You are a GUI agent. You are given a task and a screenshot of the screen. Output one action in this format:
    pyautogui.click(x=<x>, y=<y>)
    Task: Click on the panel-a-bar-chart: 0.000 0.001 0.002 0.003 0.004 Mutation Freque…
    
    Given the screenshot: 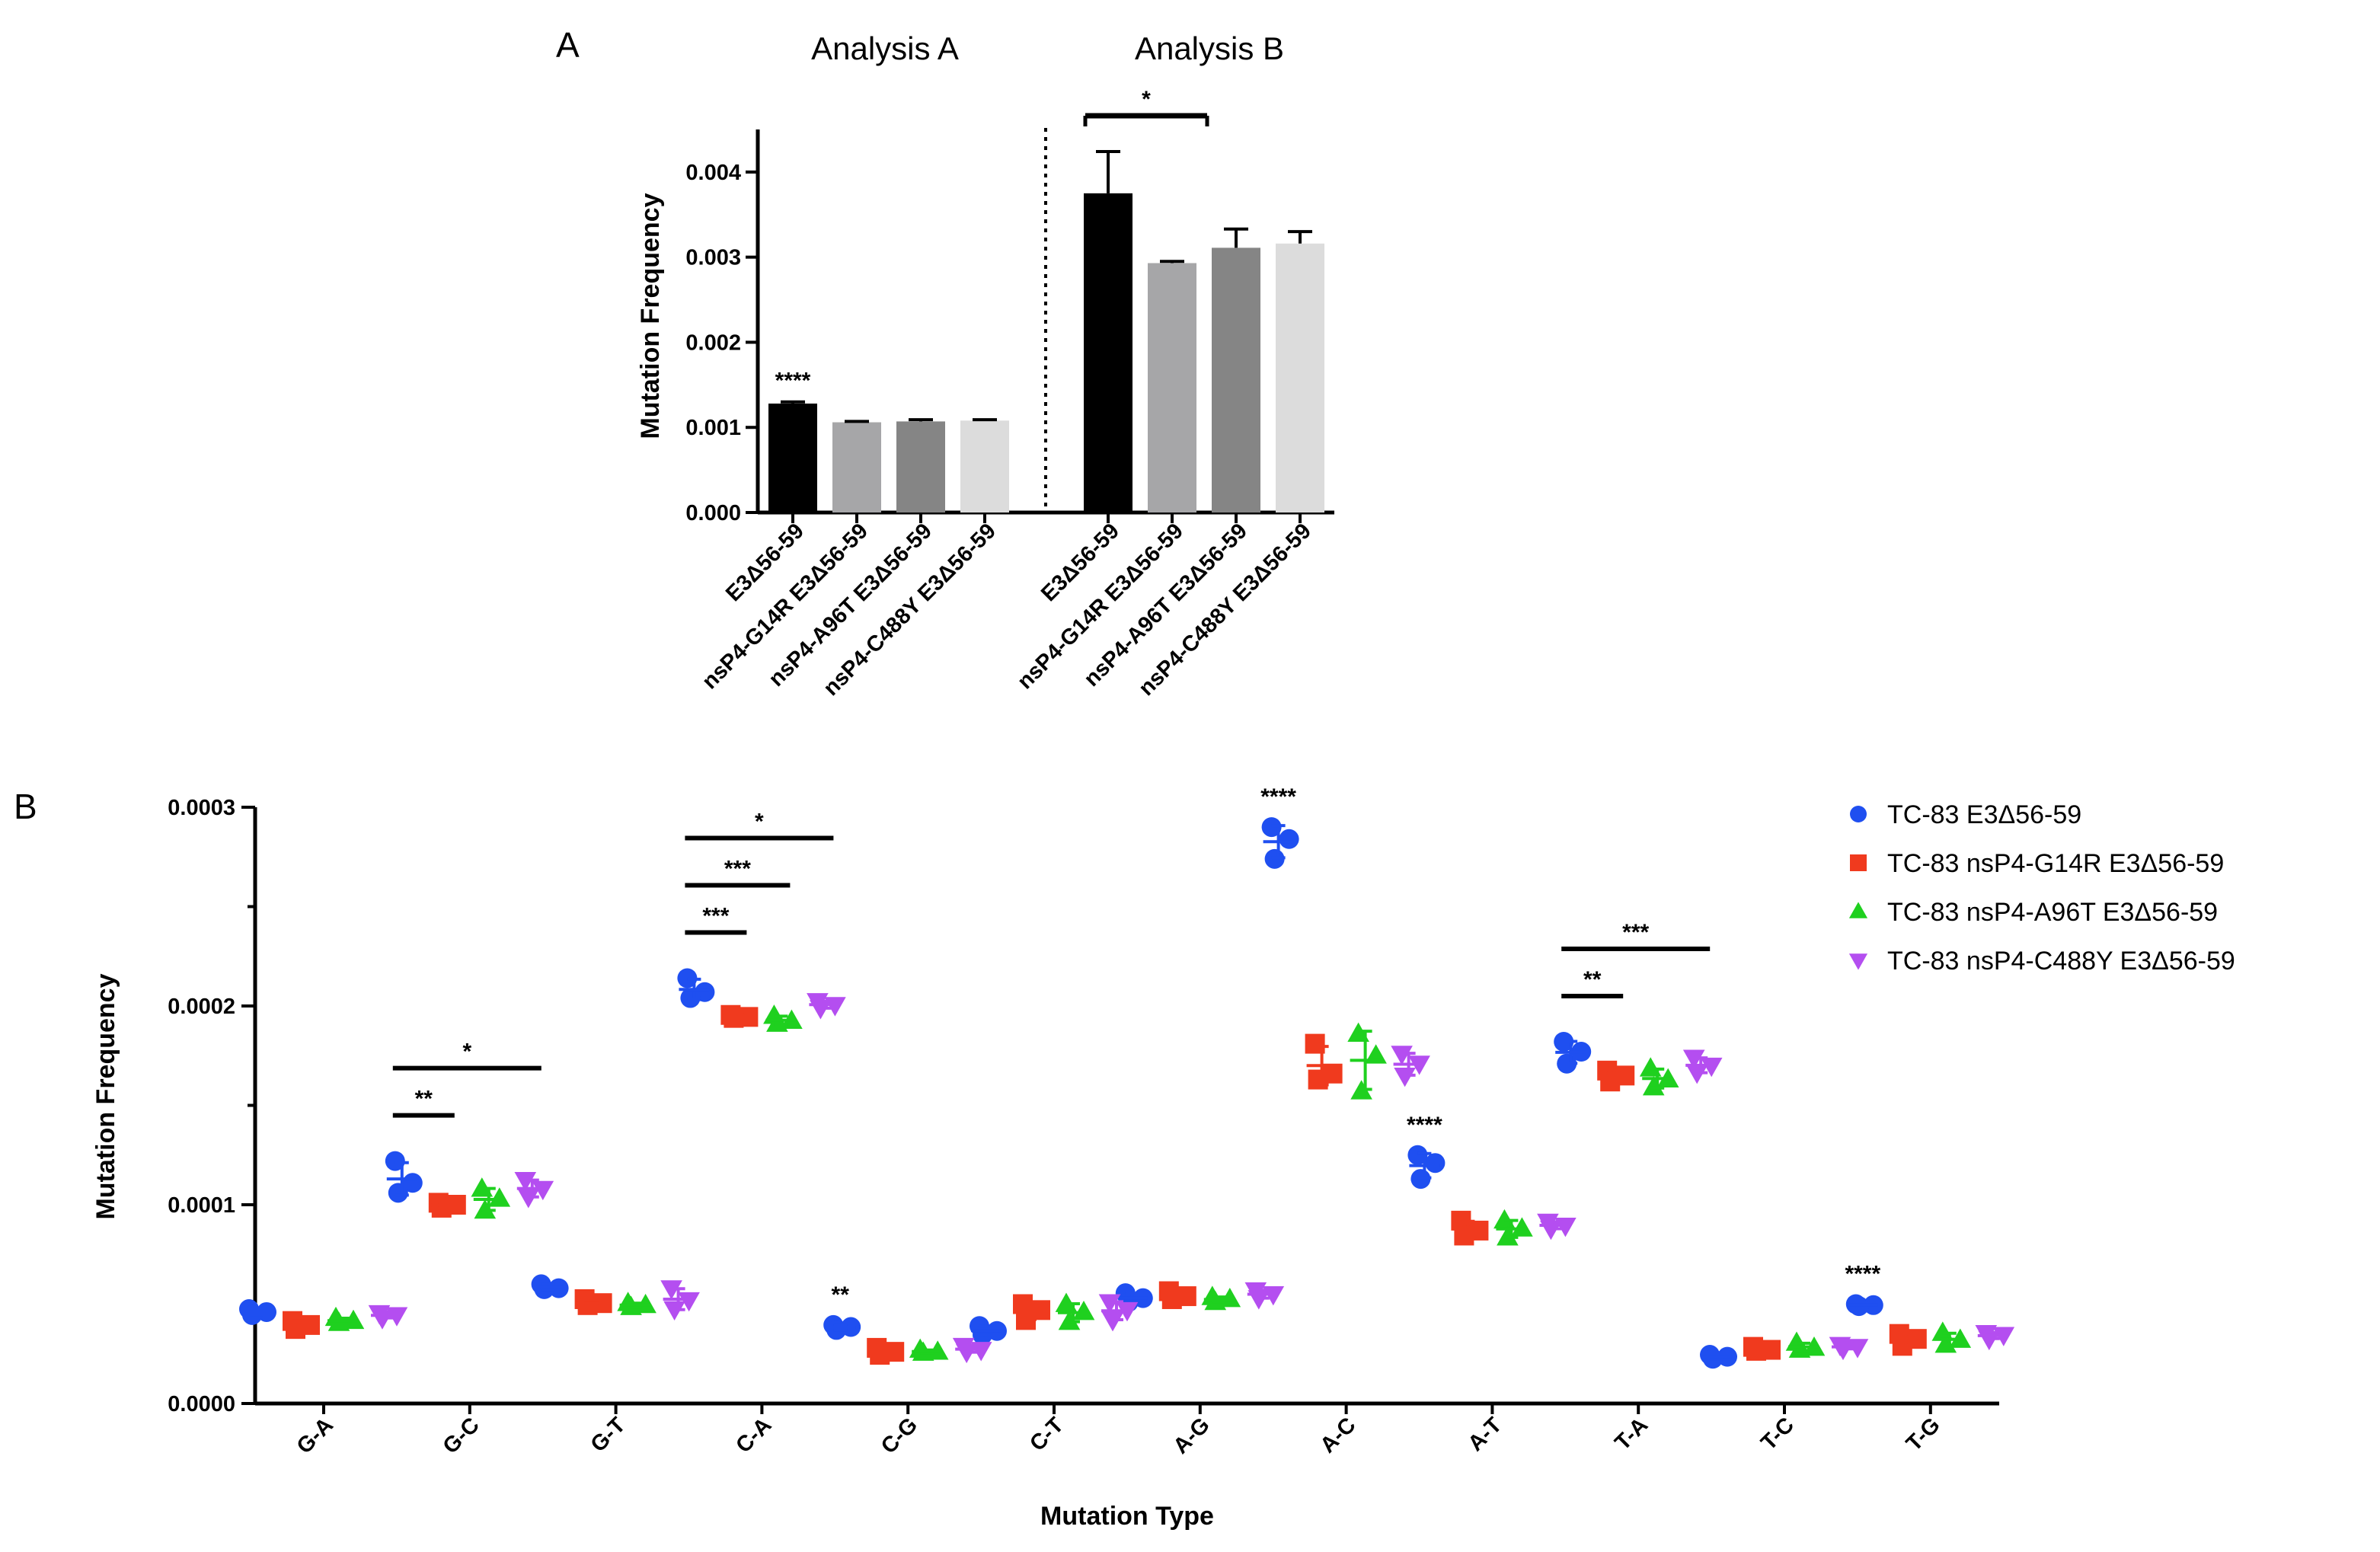 What is the action you would take?
    pyautogui.click(x=985, y=365)
    